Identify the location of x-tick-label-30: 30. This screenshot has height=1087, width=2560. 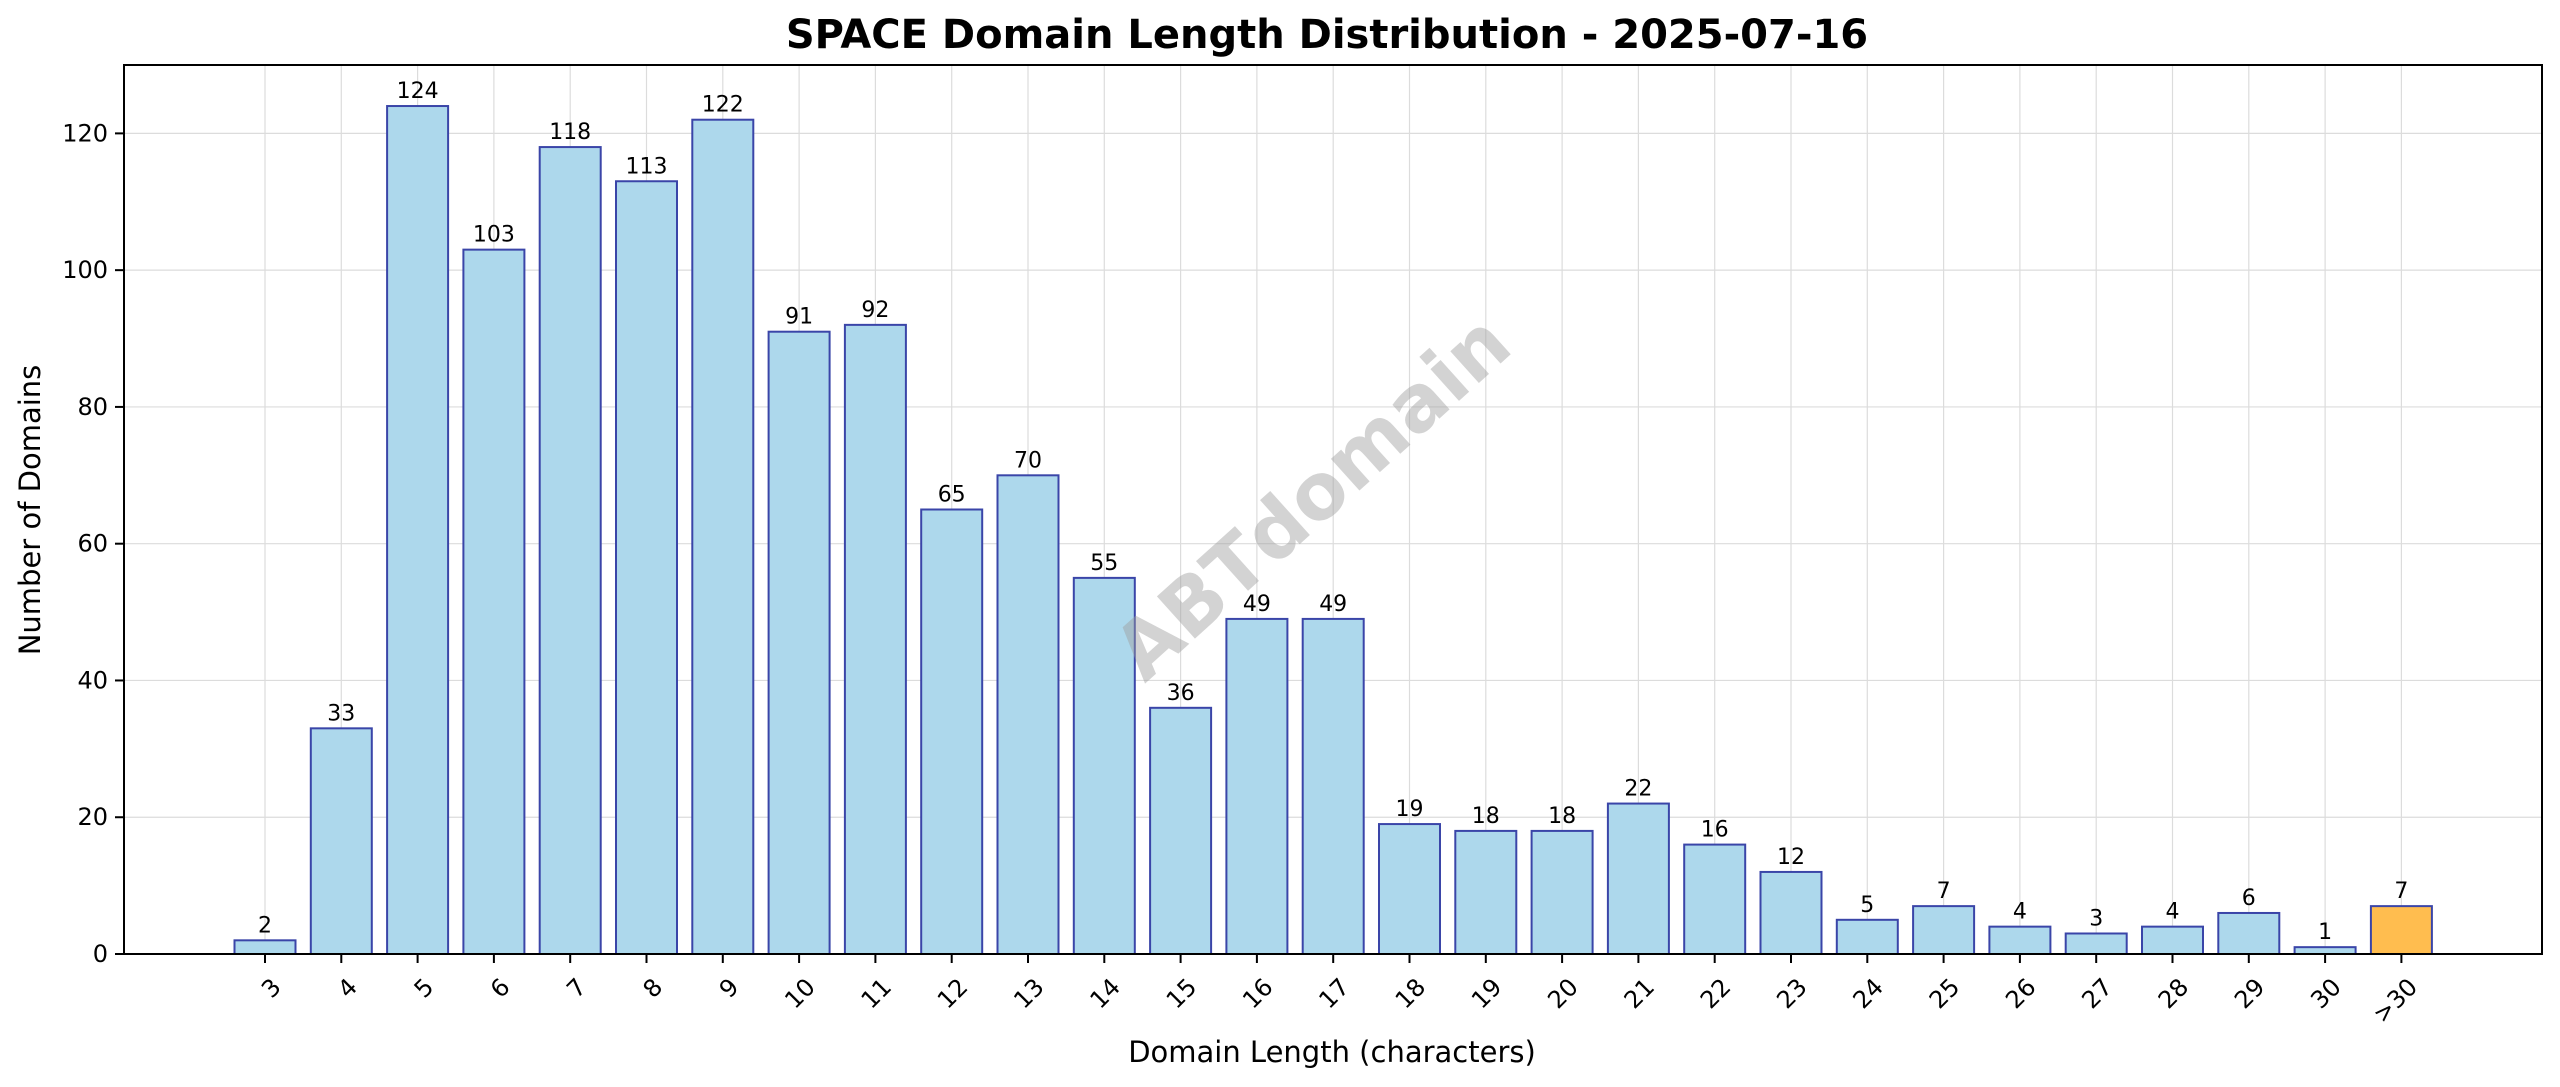
(2325, 993).